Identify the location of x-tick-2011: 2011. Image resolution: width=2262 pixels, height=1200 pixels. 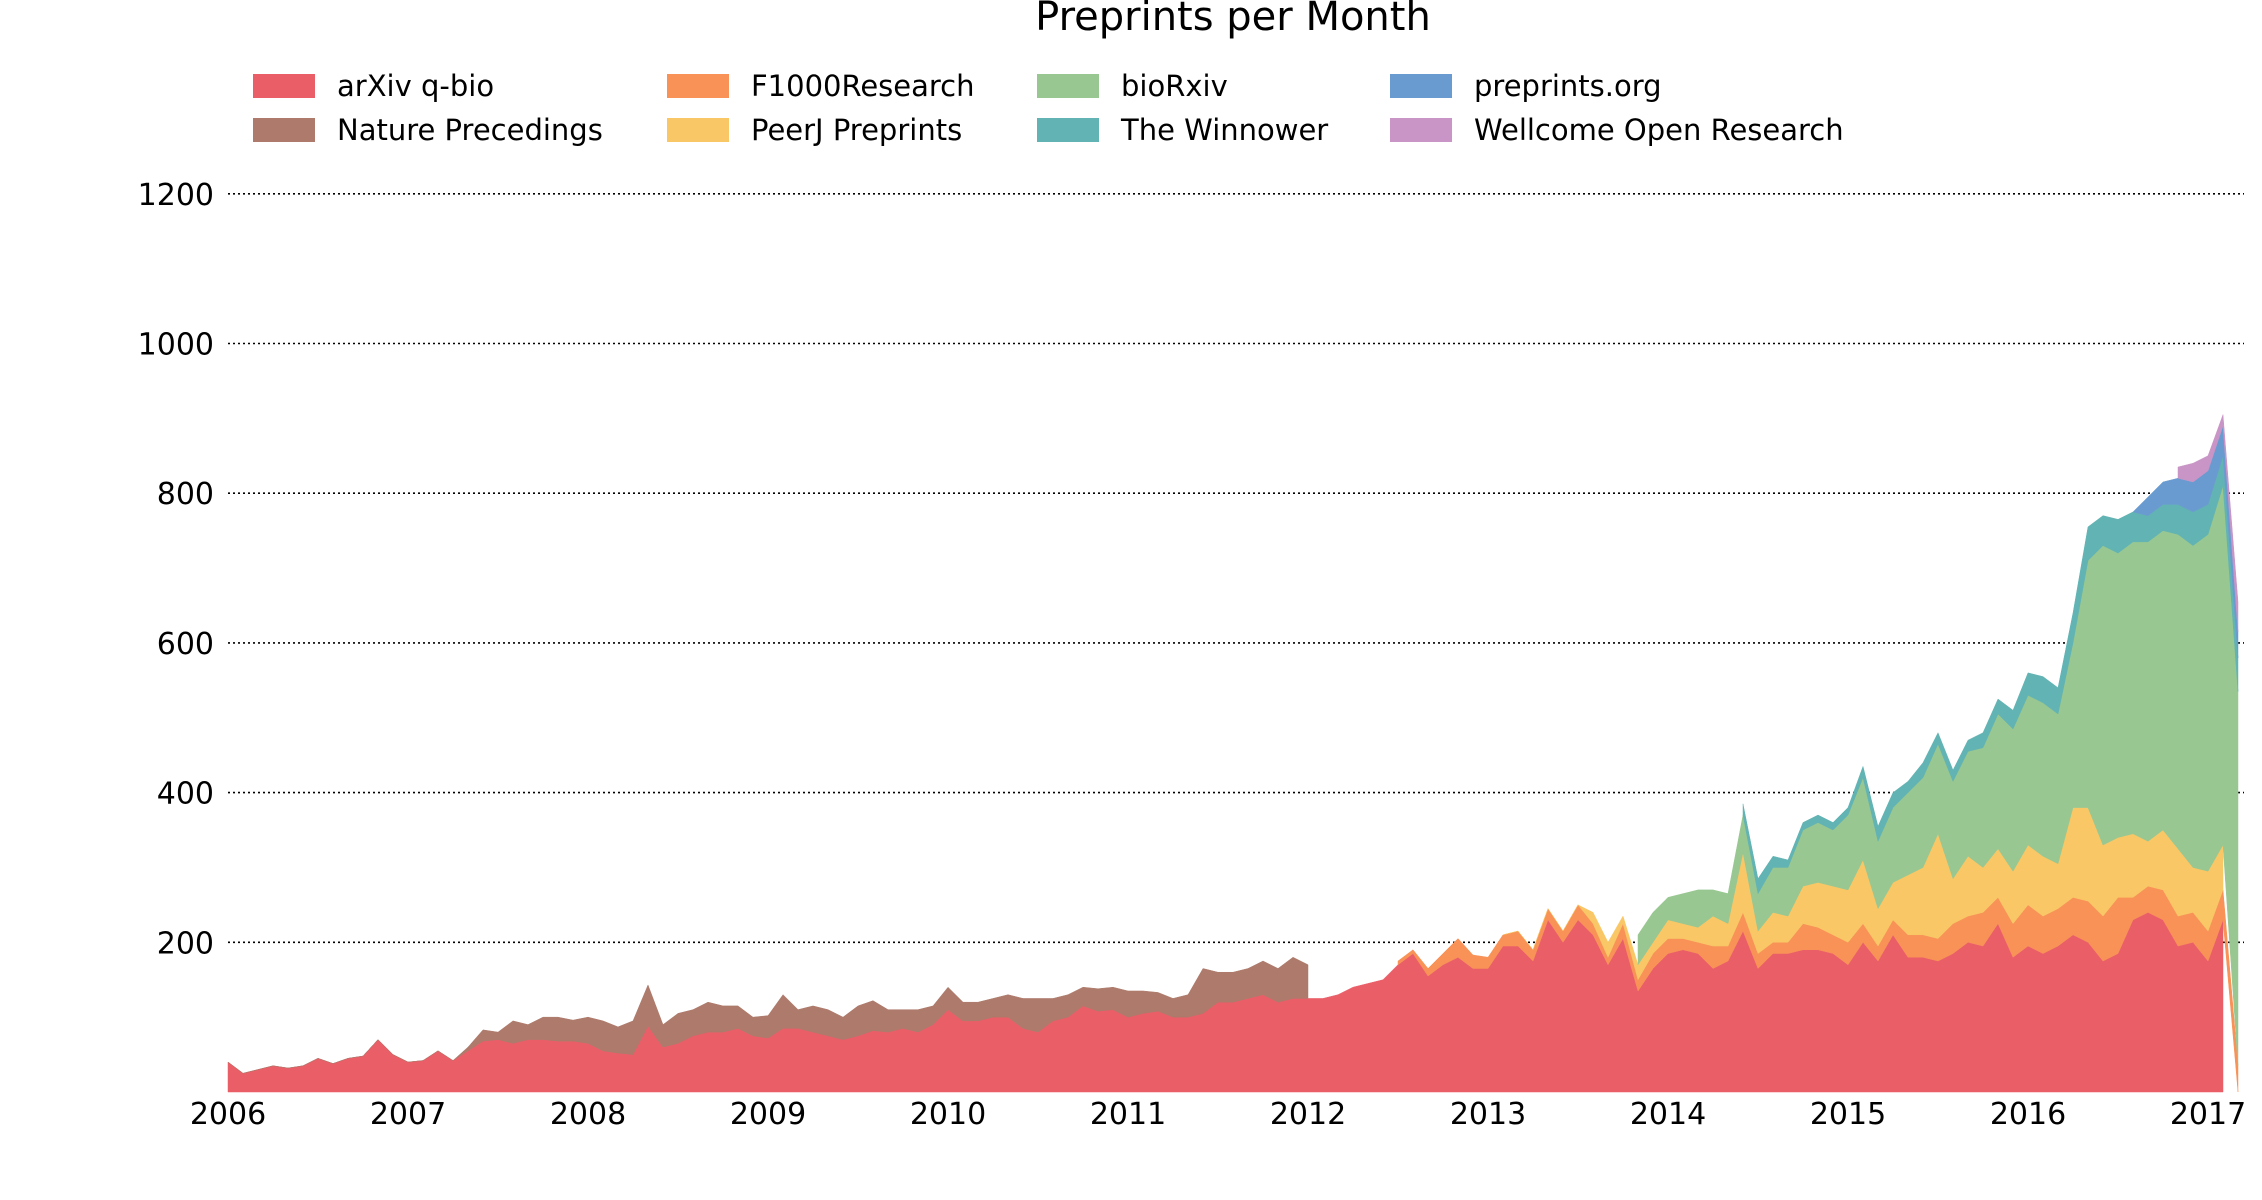
(1128, 1114).